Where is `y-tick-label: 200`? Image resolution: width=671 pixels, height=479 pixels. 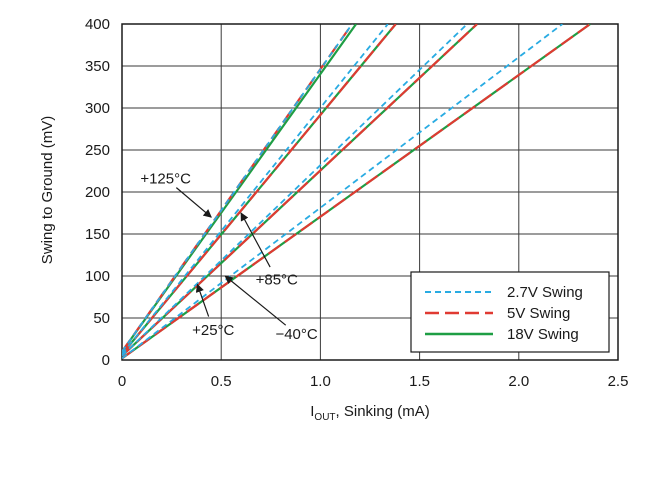 y-tick-label: 200 is located at coordinates (97, 192).